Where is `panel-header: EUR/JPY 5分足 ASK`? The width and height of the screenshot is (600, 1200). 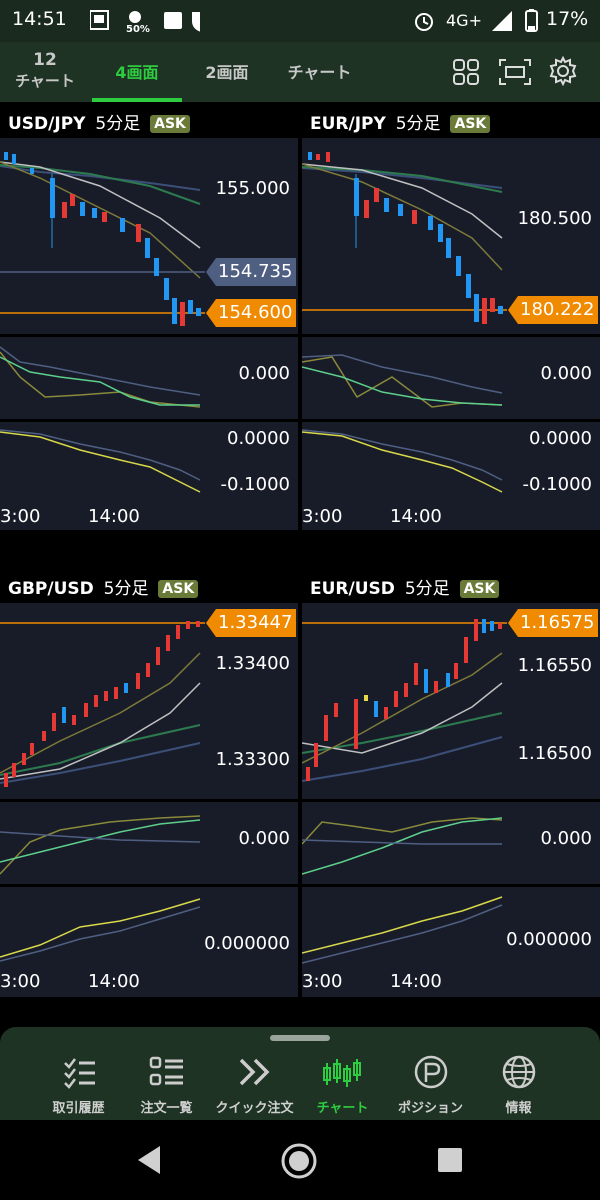
panel-header: EUR/JPY 5分足 ASK is located at coordinates (451, 120).